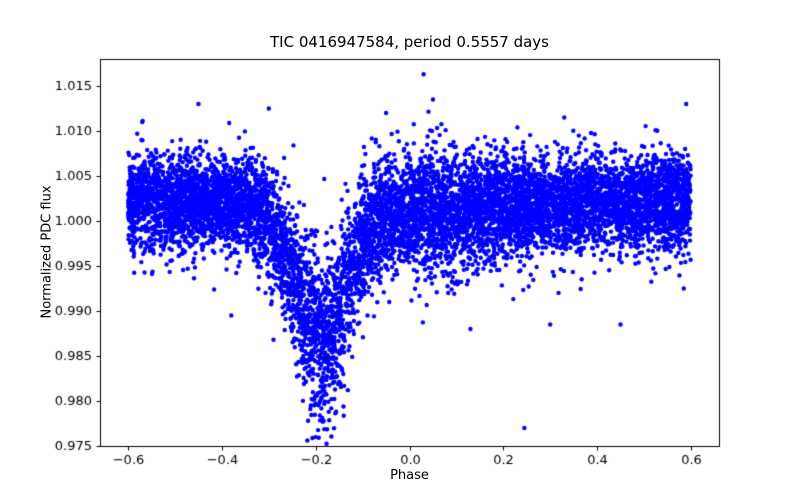 Image resolution: width=800 pixels, height=500 pixels. Describe the element at coordinates (409, 475) in the screenshot. I see `x-axis-label: Phase` at that location.